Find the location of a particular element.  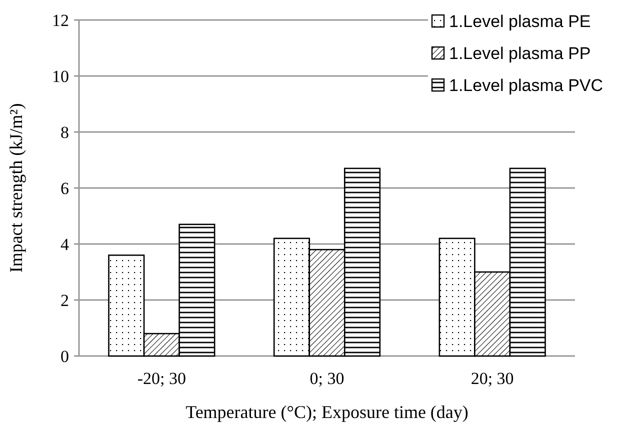

y-axis-title: Impact strength (kJ/m²) is located at coordinates (16, 188).